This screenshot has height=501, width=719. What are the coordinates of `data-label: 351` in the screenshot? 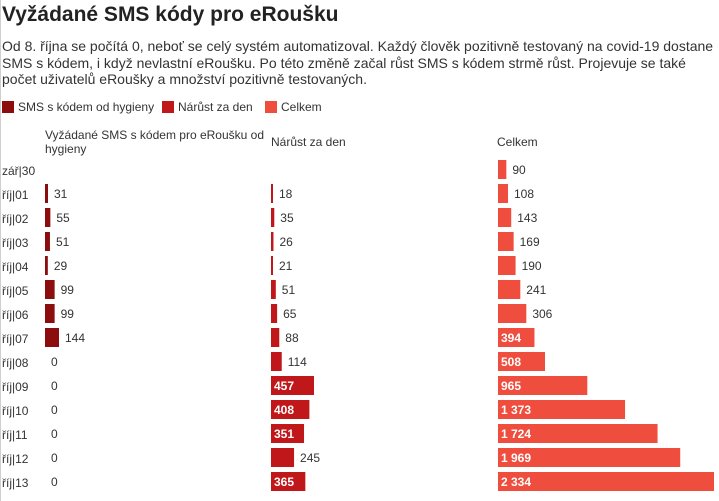 It's located at (284, 434).